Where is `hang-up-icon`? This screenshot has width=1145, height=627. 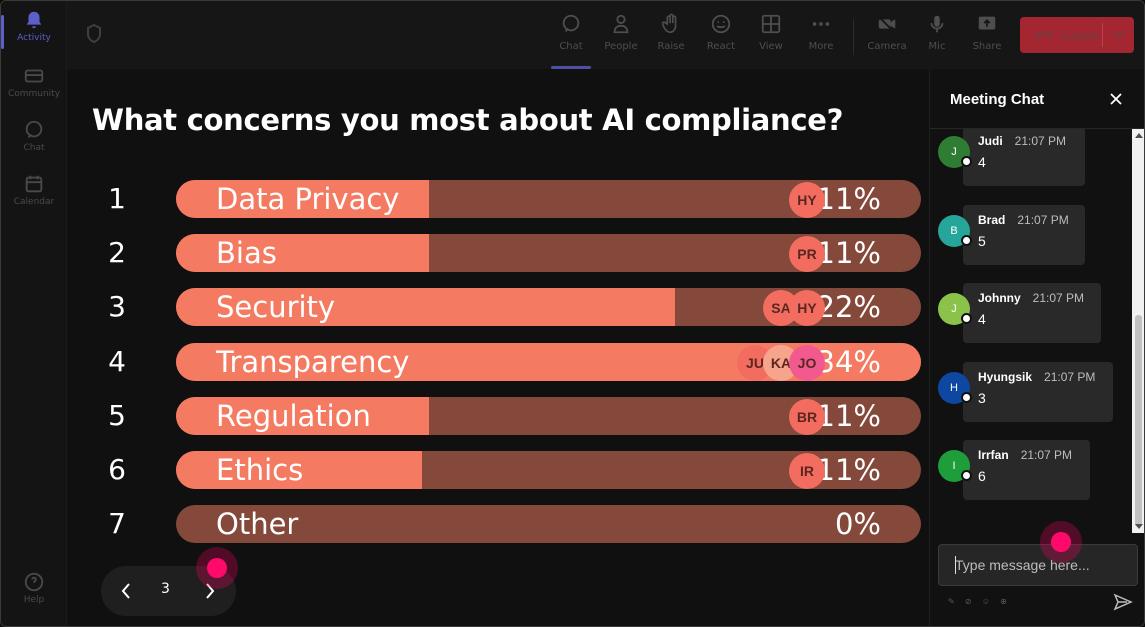
hang-up-icon is located at coordinates (1044, 35).